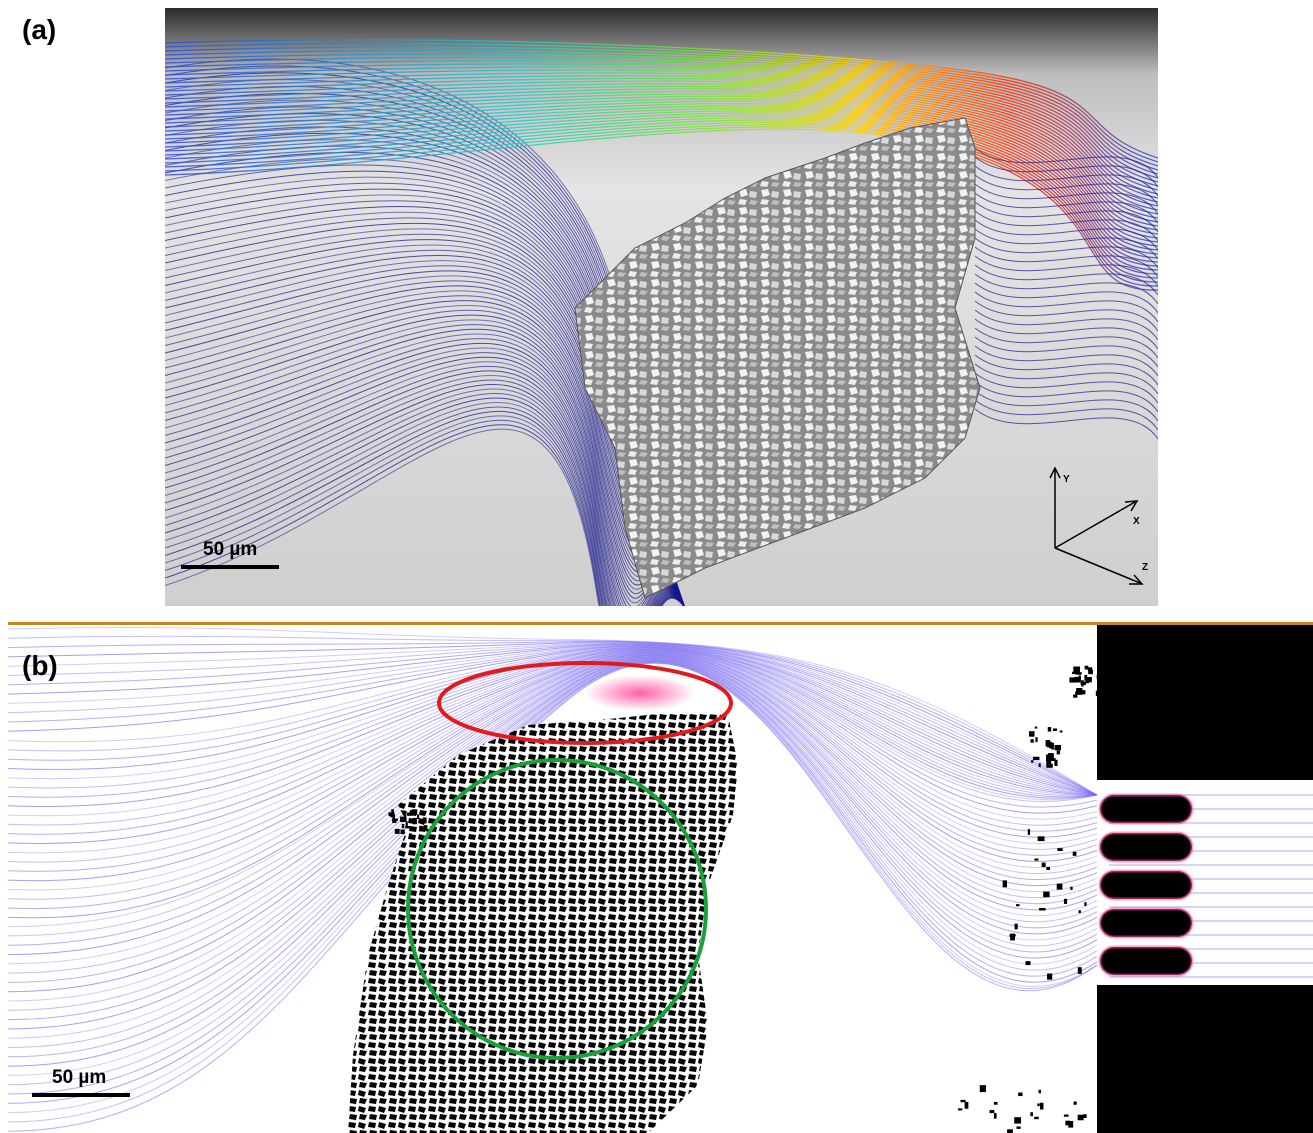  Describe the element at coordinates (1145, 567) in the screenshot. I see `axis-label-z: Z` at that location.